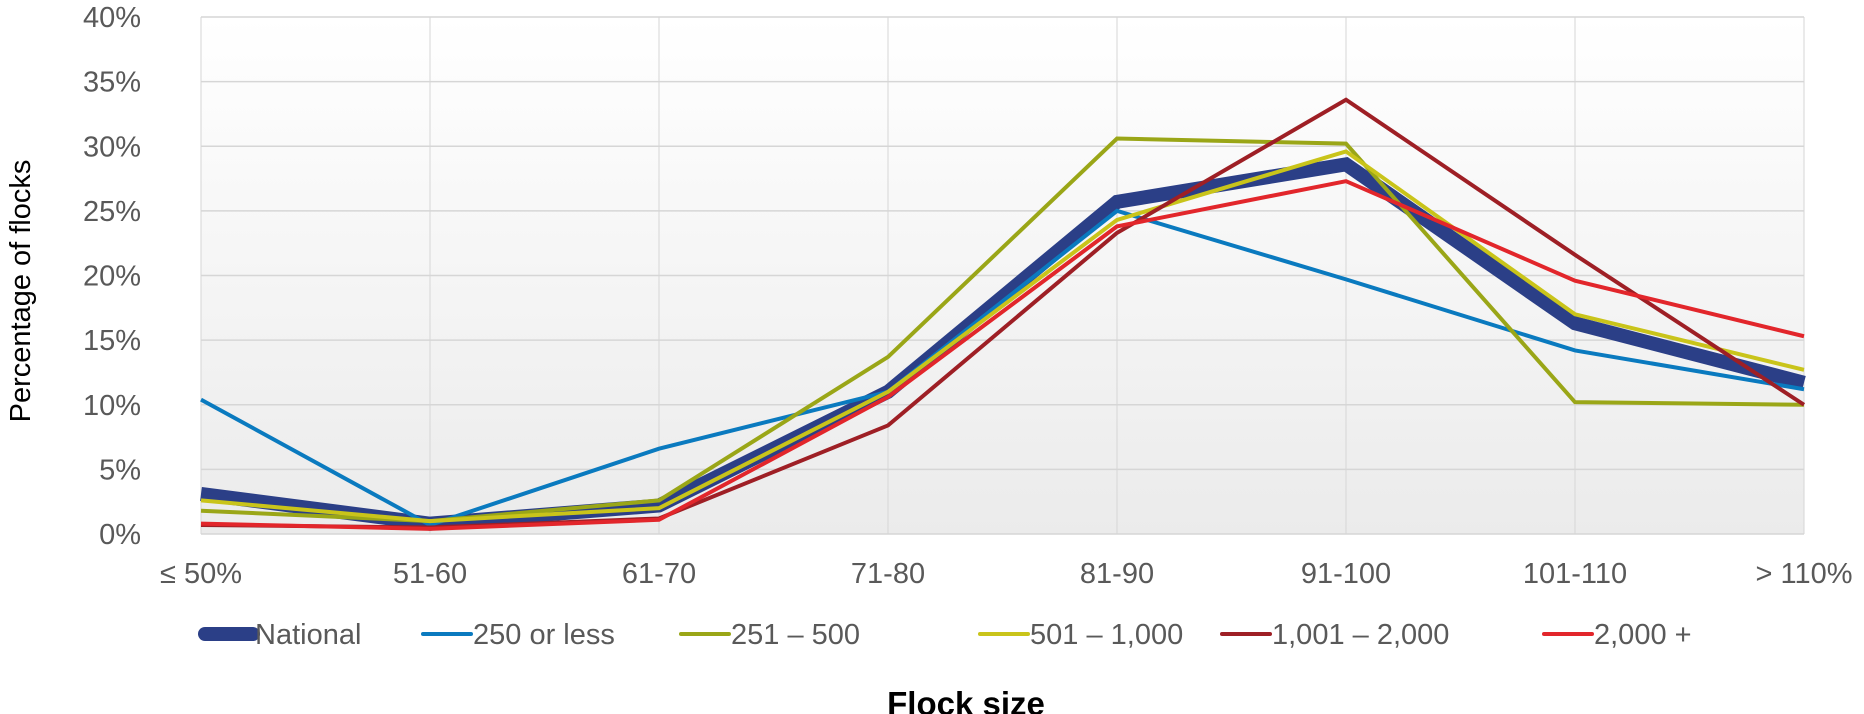 The width and height of the screenshot is (1864, 714). What do you see at coordinates (112, 83) in the screenshot?
I see `y-tick-label: 35%` at bounding box center [112, 83].